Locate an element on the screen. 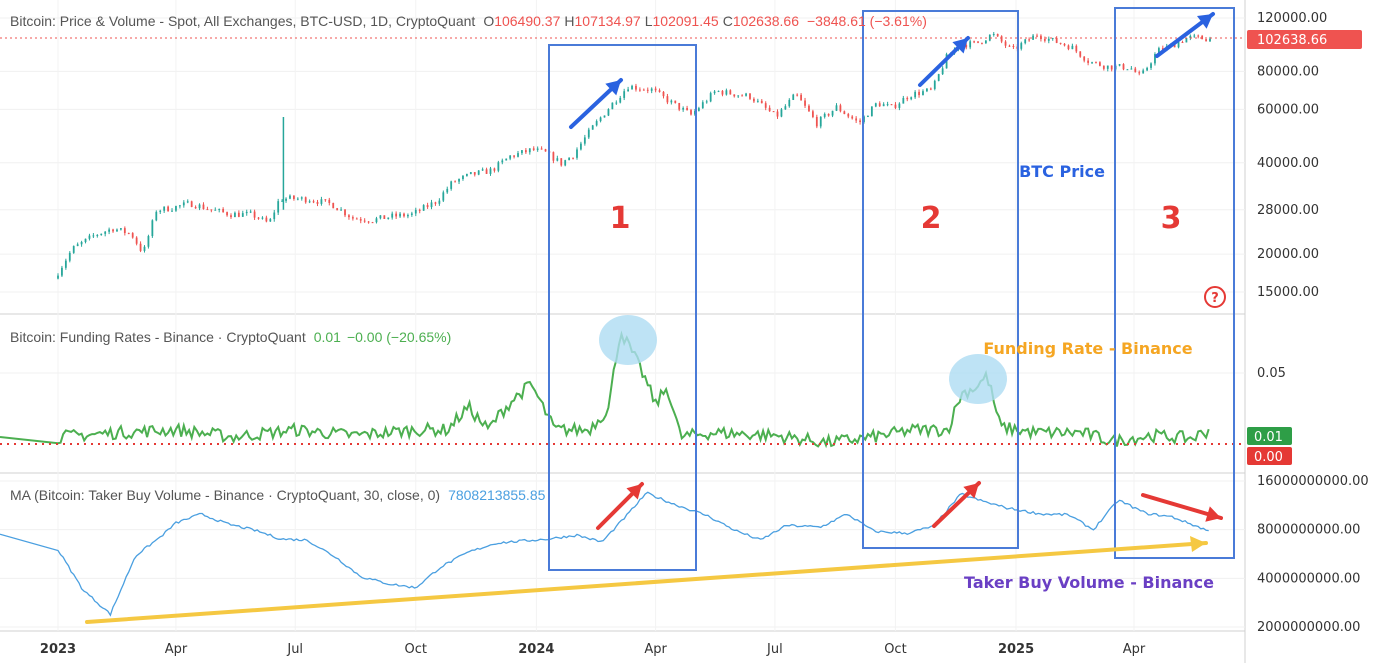 The width and height of the screenshot is (1384, 663). help-icon: ? is located at coordinates (1215, 297).